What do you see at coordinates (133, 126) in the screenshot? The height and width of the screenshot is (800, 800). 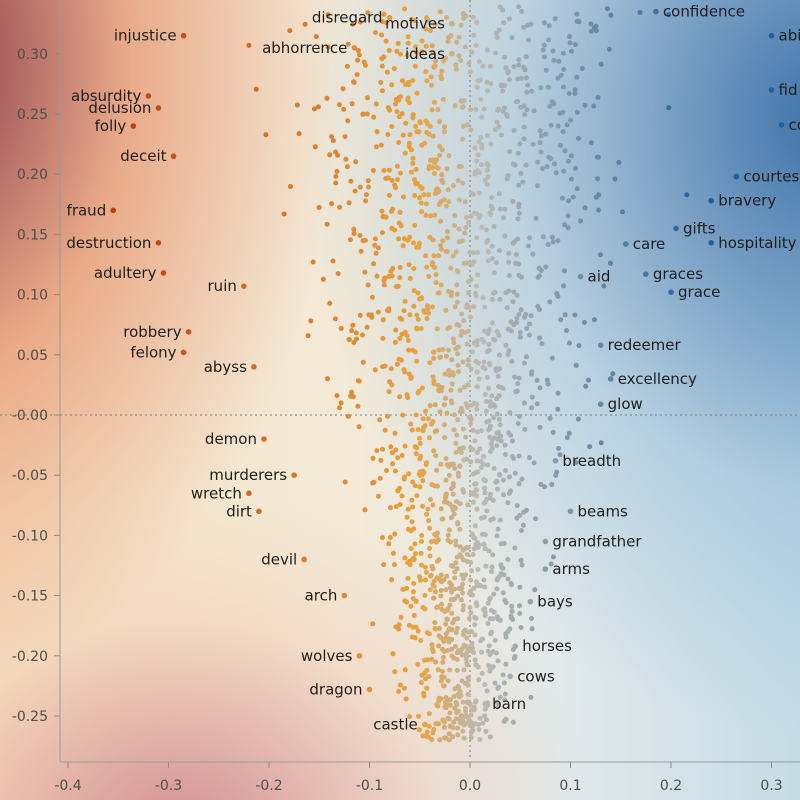 I see `labeled-point-folly` at bounding box center [133, 126].